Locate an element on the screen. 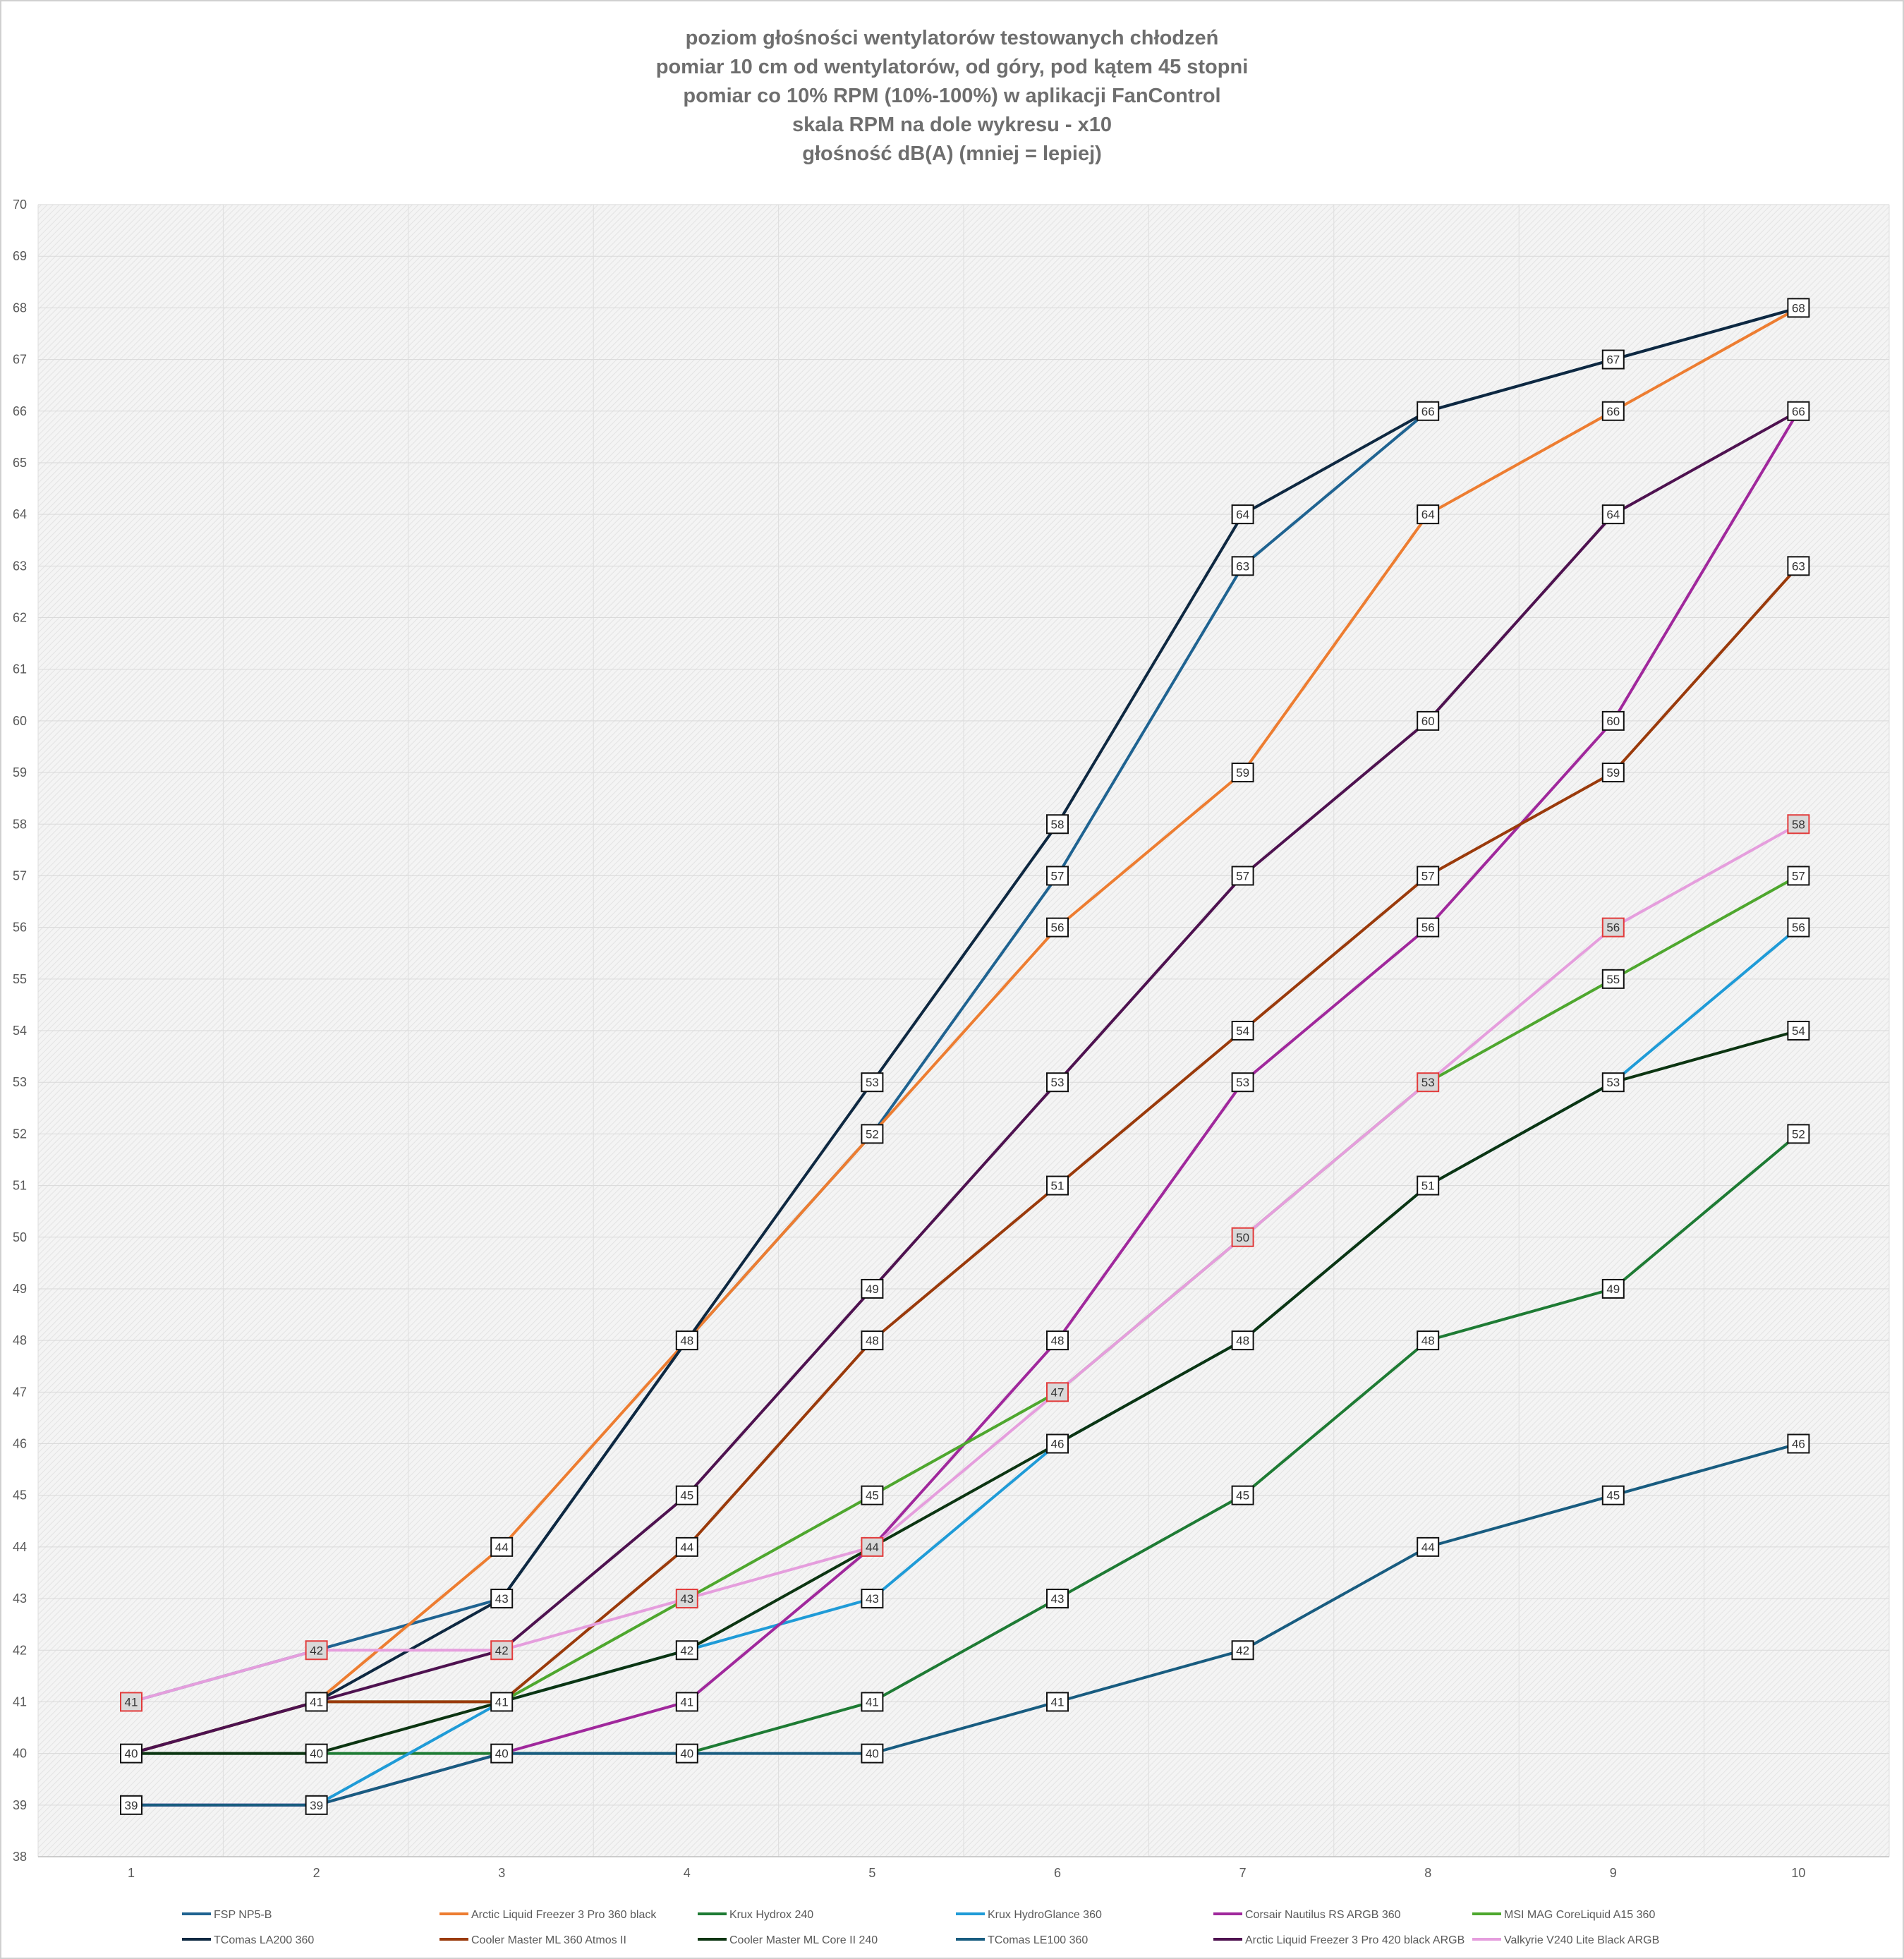 The width and height of the screenshot is (1904, 1959). legend-item: Cooler Master ML 360 Atmos II is located at coordinates (532, 1940).